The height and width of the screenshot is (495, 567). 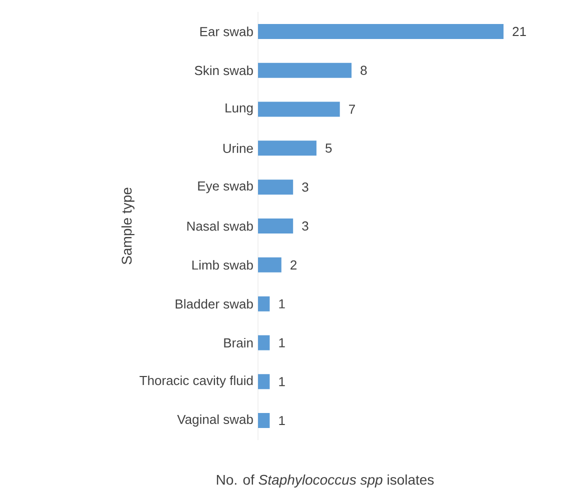 What do you see at coordinates (293, 265) in the screenshot?
I see `data-label: 2` at bounding box center [293, 265].